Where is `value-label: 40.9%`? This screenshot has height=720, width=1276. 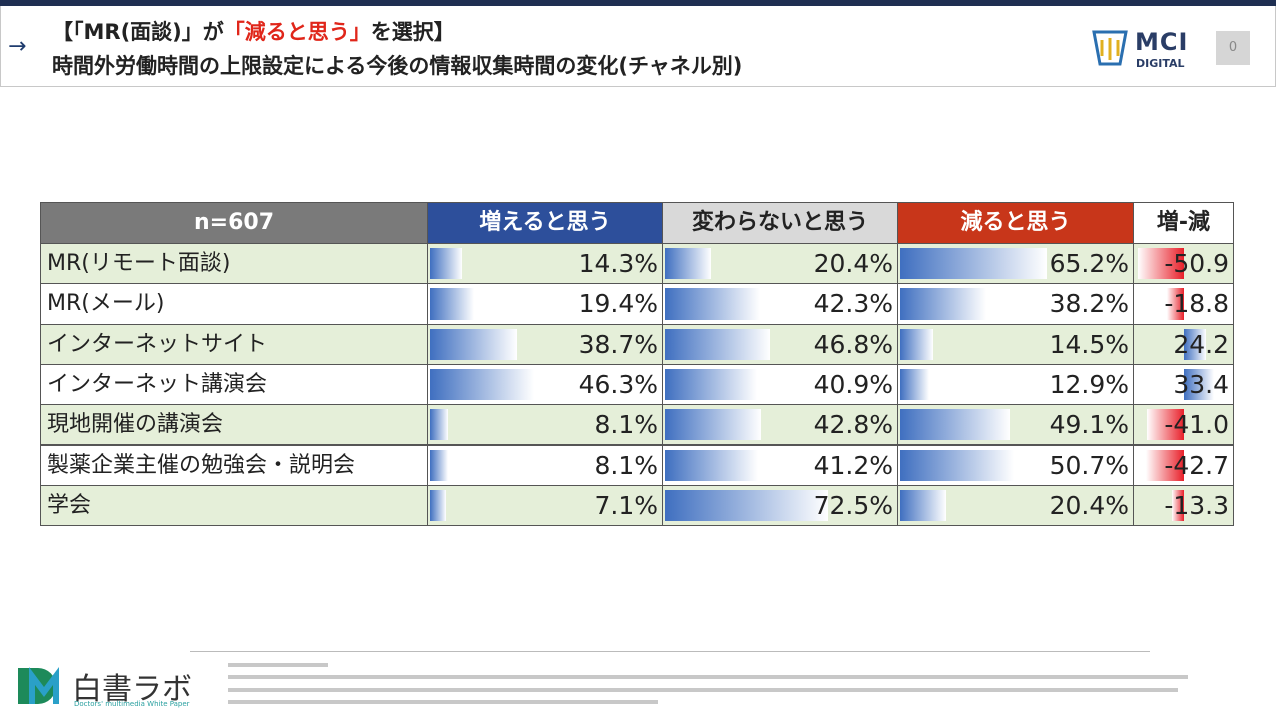 value-label: 40.9% is located at coordinates (853, 384).